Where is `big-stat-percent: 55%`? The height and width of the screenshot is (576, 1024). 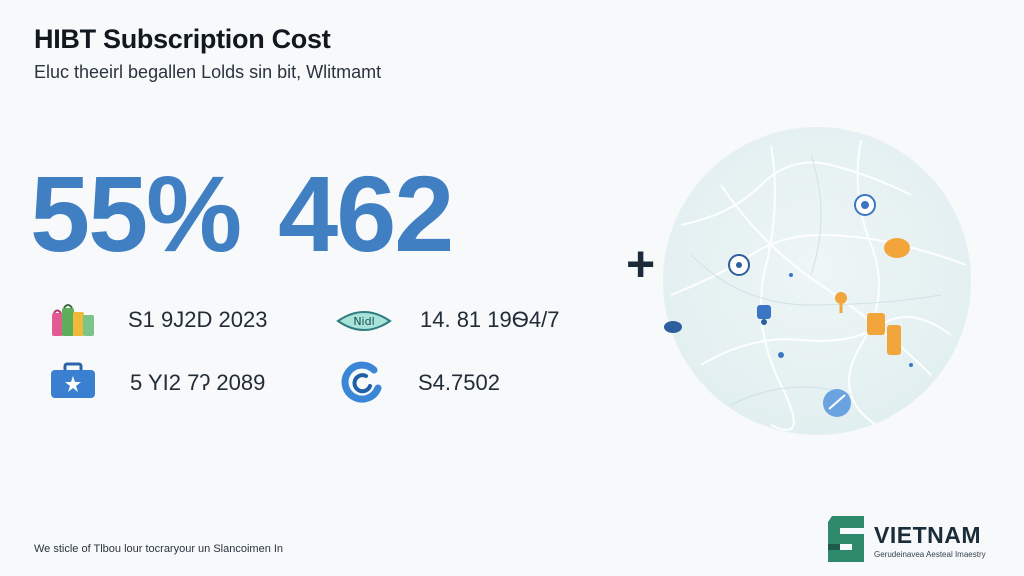 big-stat-percent: 55% is located at coordinates (136, 213).